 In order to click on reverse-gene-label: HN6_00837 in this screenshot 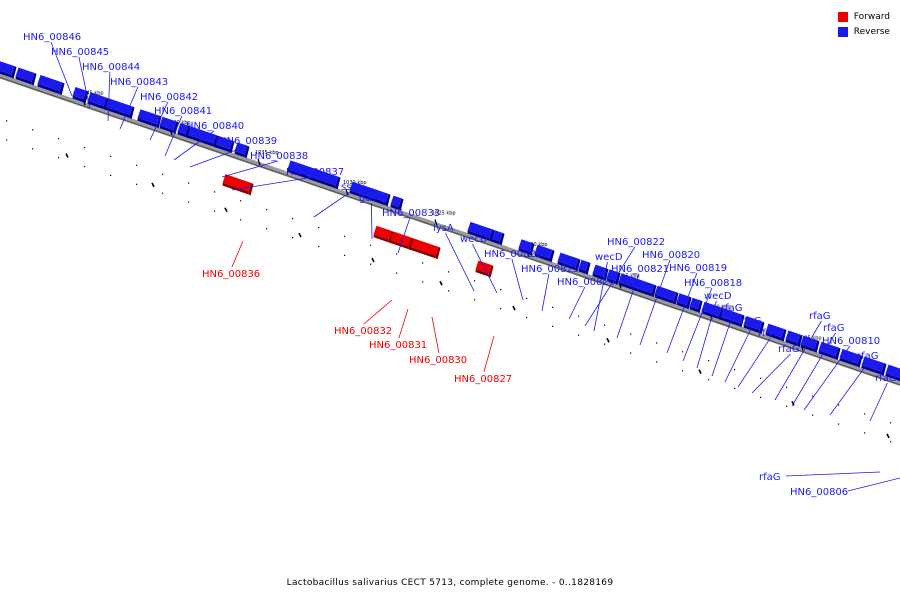, I will do `click(315, 172)`.